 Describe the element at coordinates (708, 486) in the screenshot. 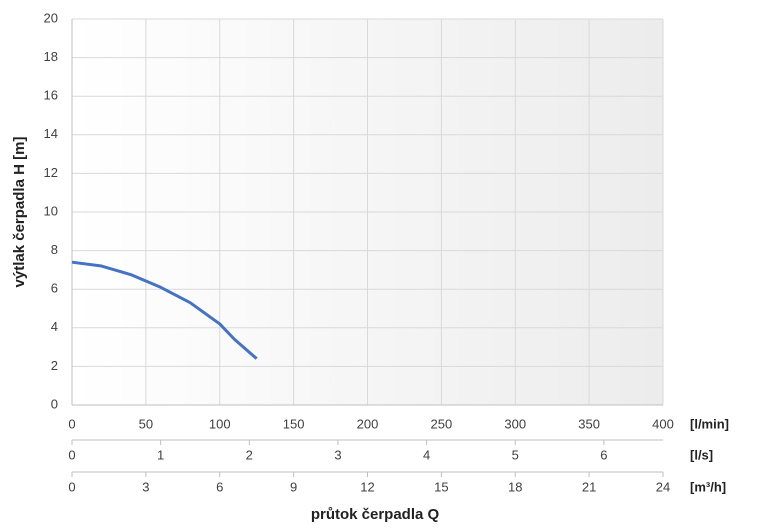

I see `x3-unit: [m³/h]` at that location.